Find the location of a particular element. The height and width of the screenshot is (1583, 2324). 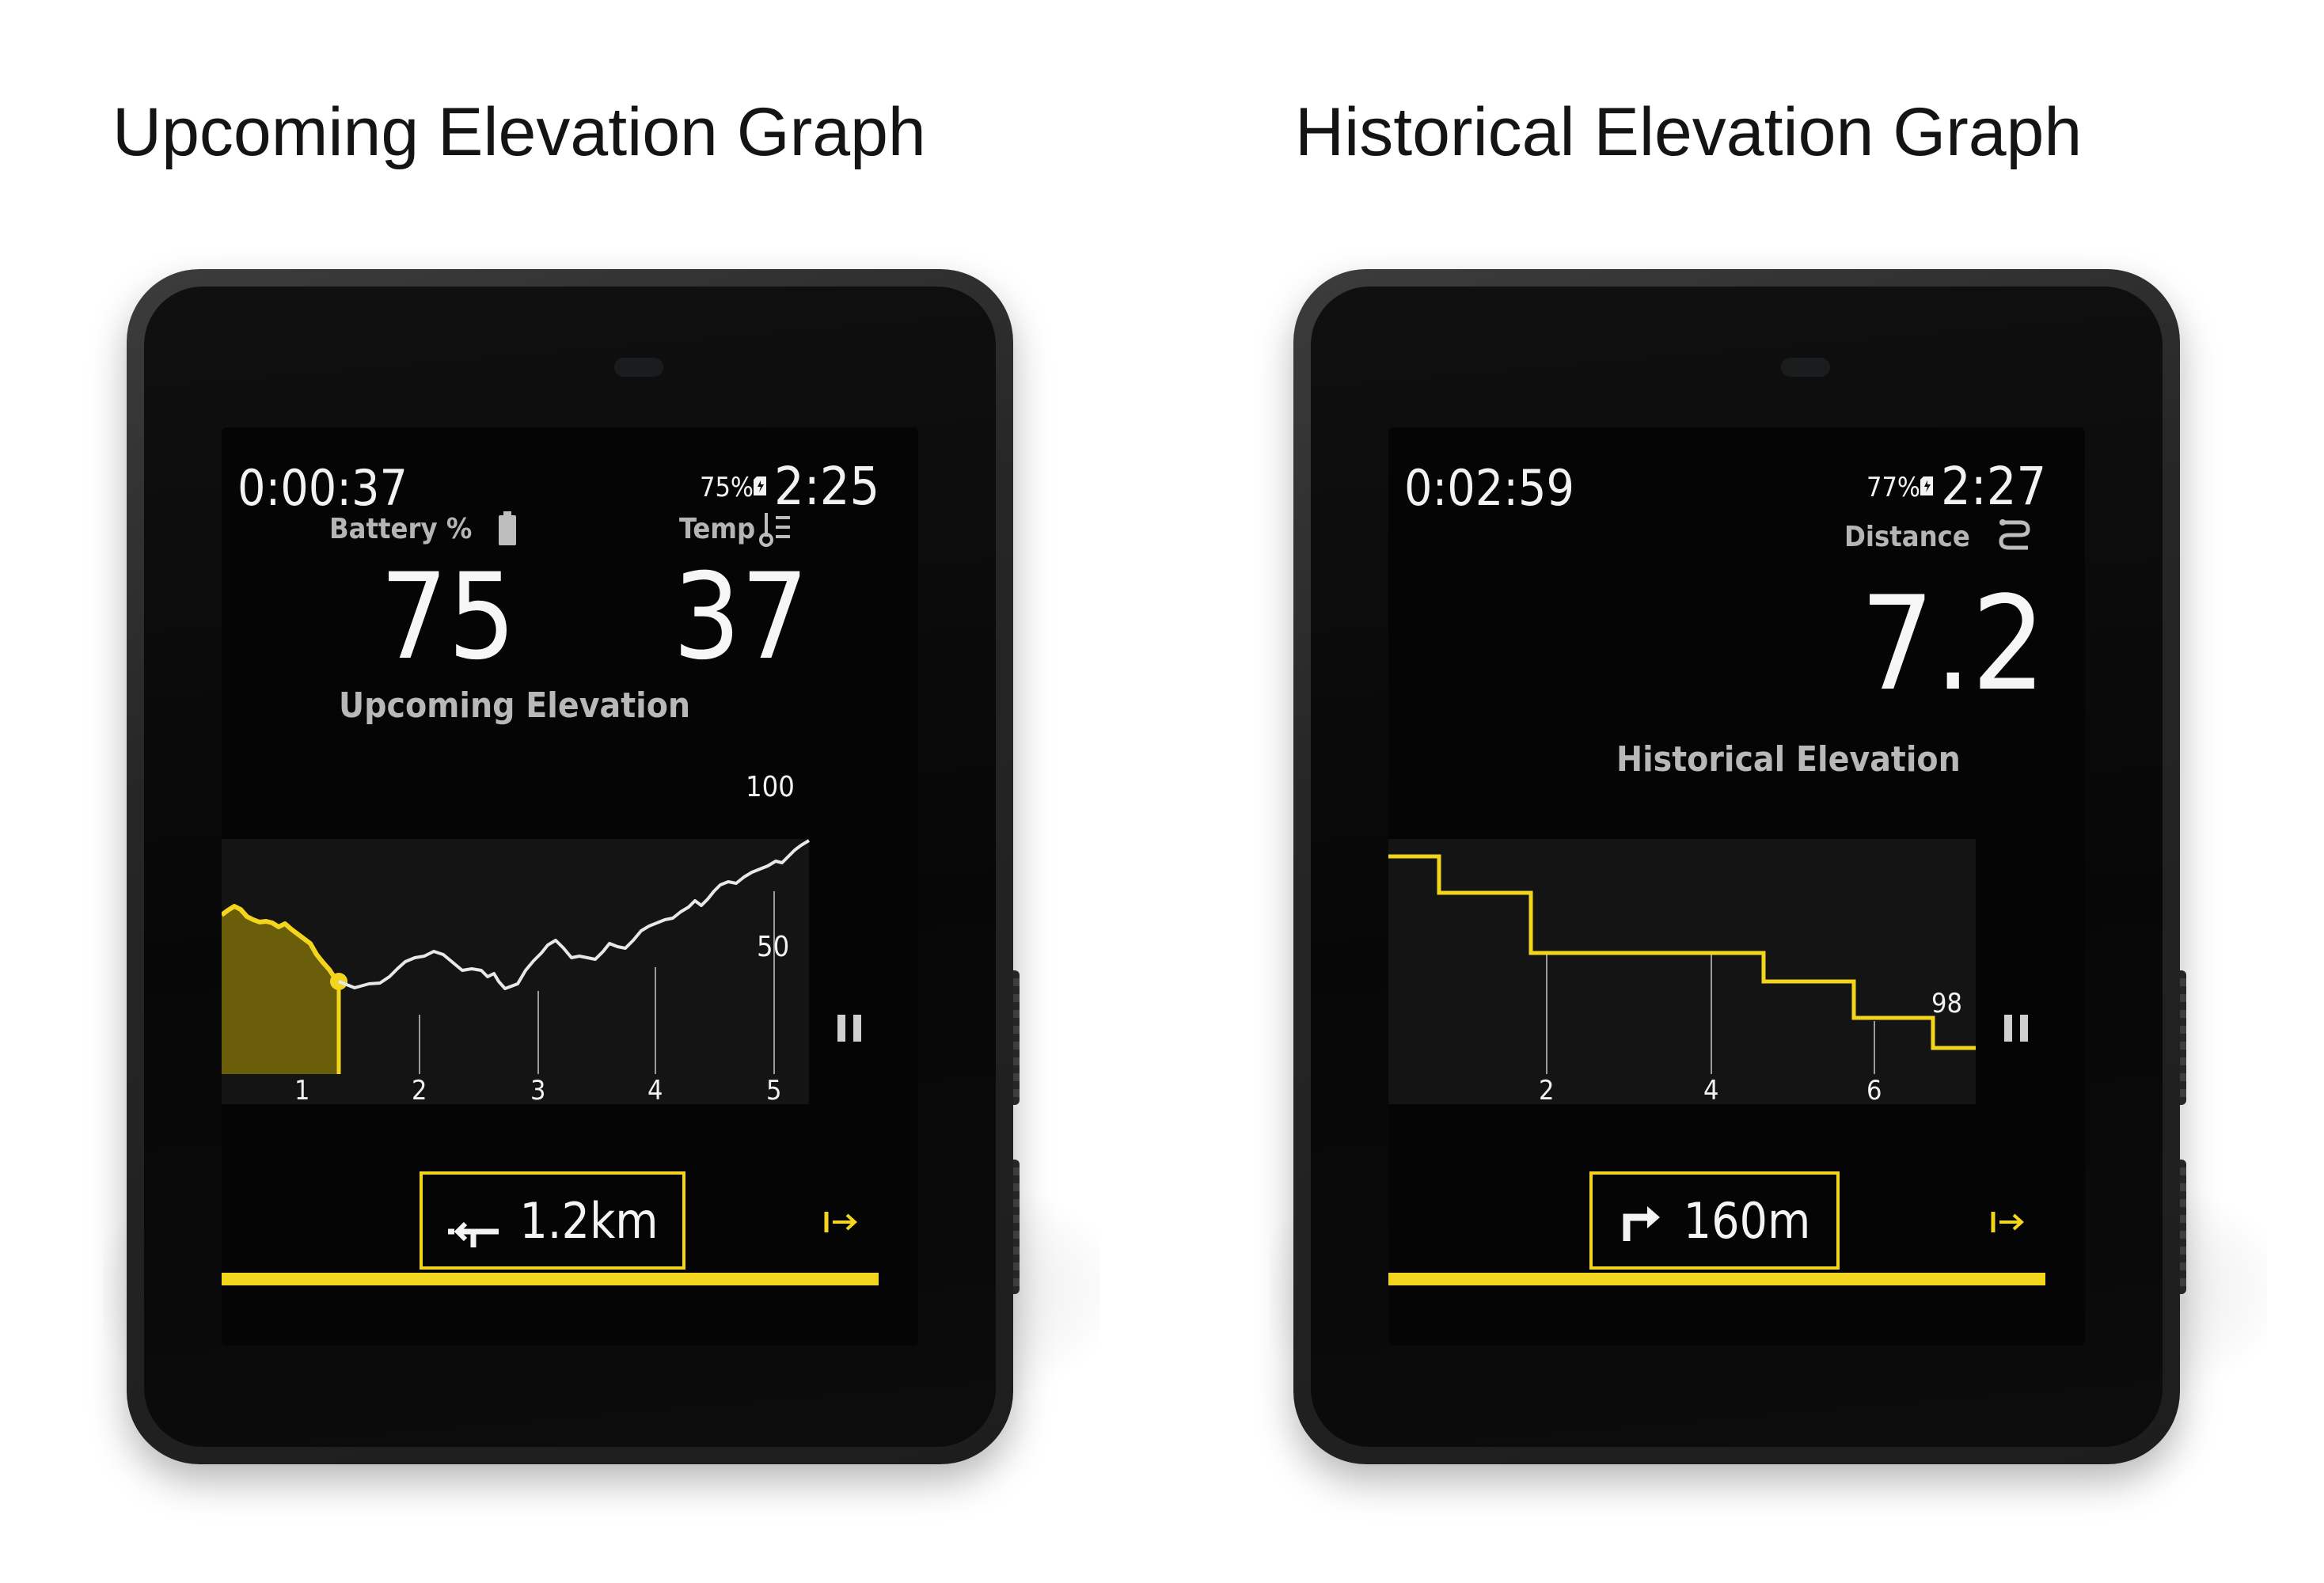

y-axis-label: 100 is located at coordinates (771, 787).